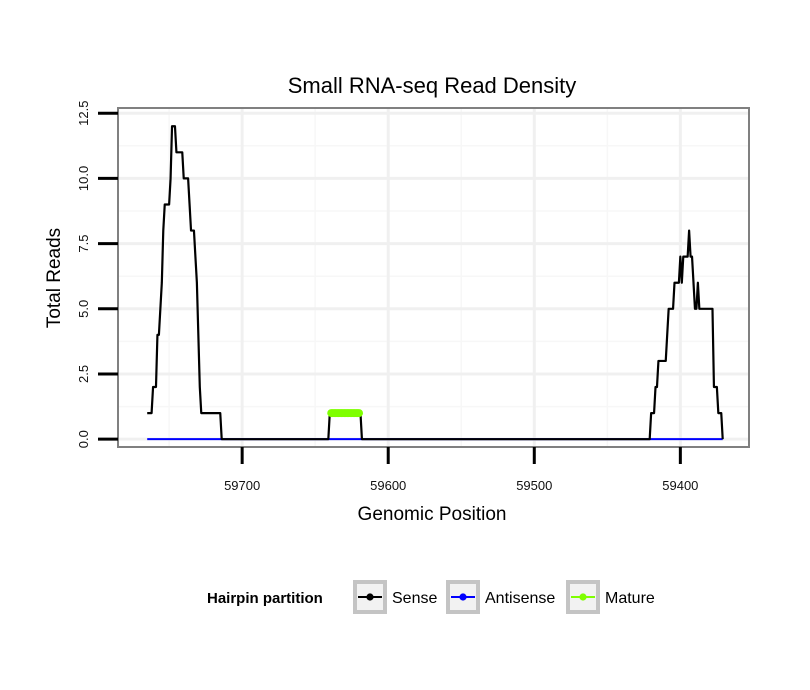  I want to click on legend-label: Antisense, so click(520, 598).